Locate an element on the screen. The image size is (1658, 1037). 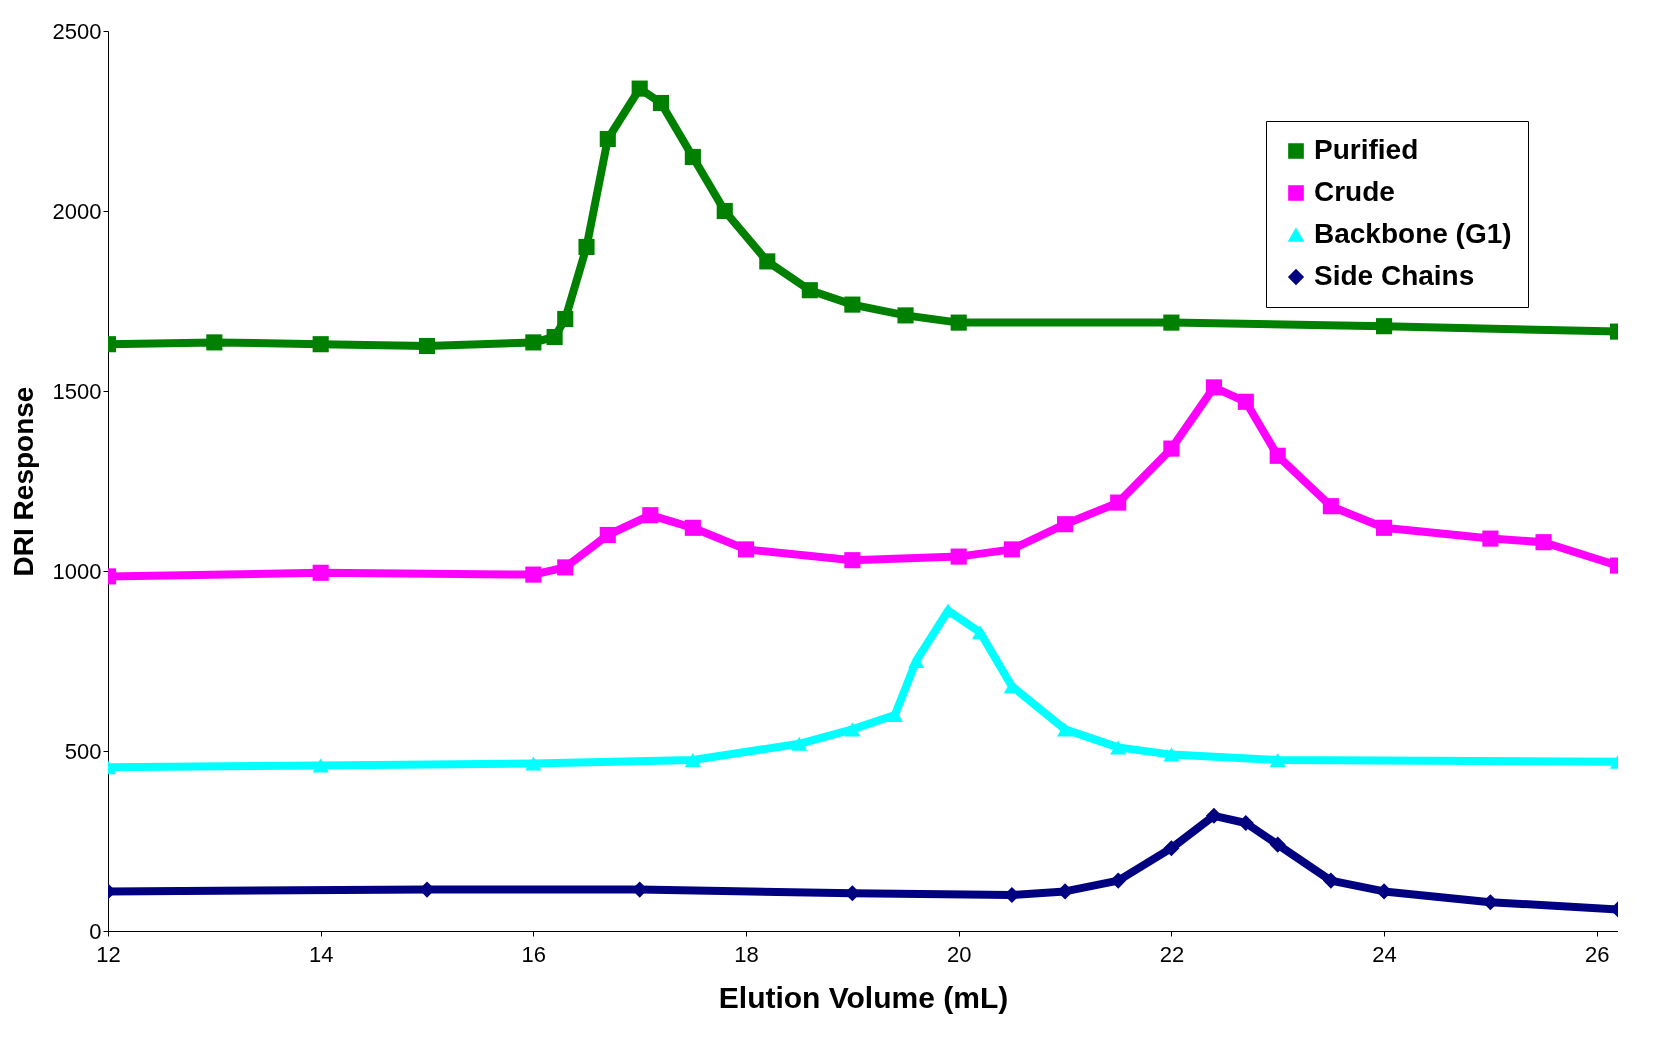
y-tick-label: 0 is located at coordinates (95, 931).